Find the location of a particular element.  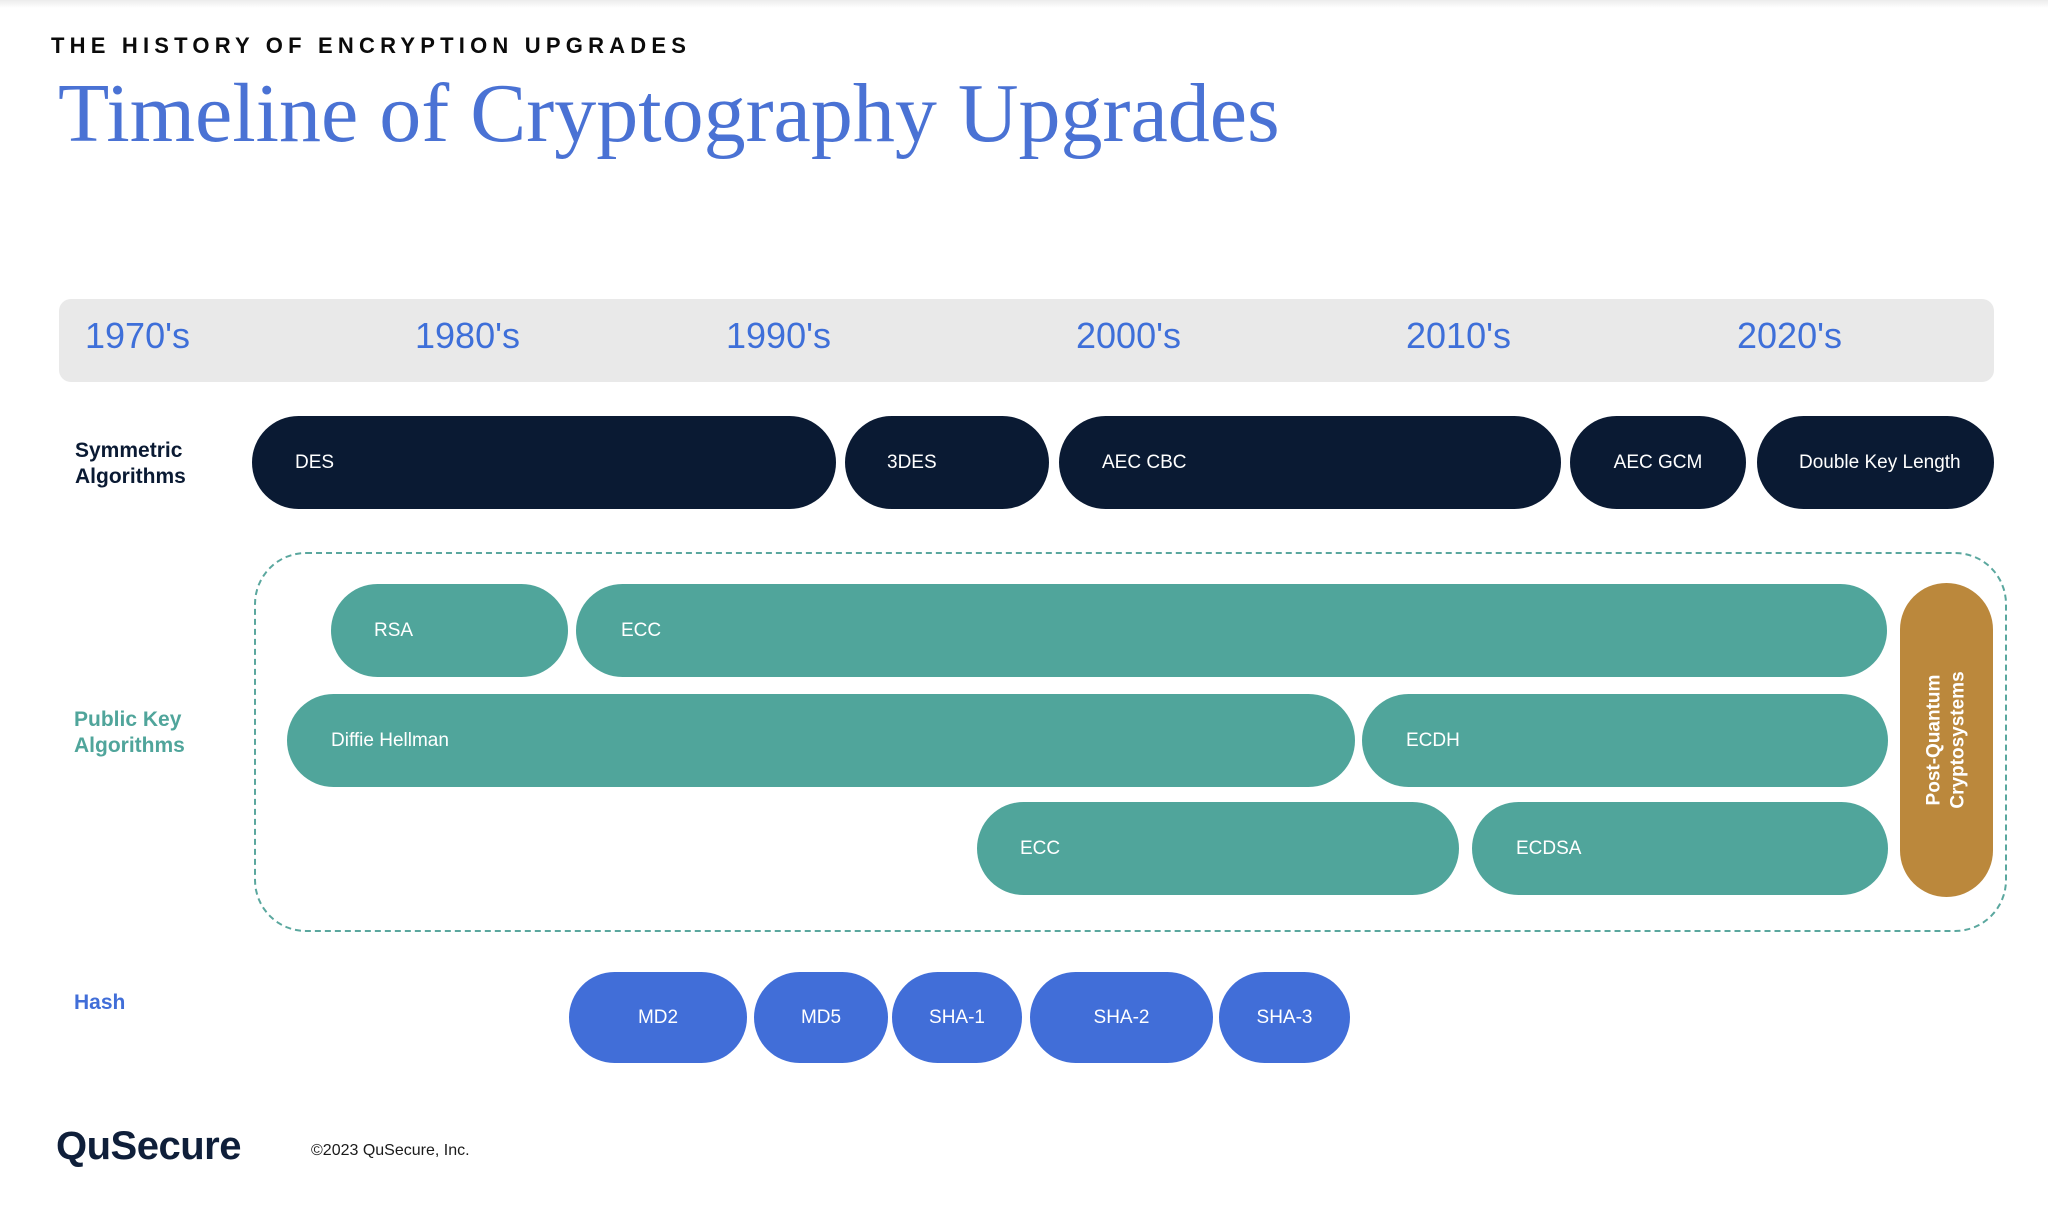

pill-aec-cbc: AEC CBC is located at coordinates (1310, 462).